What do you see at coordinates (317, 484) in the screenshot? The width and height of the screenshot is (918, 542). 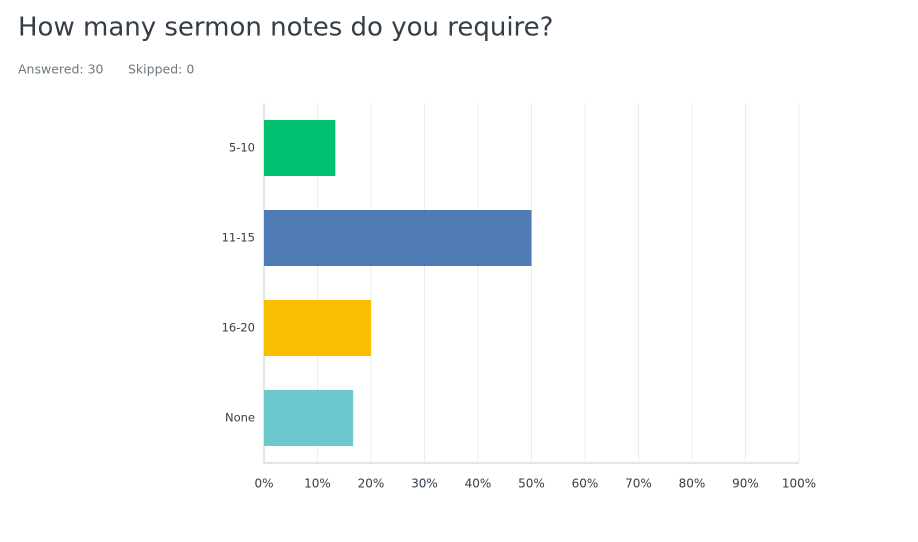 I see `x-tick-label: 10%` at bounding box center [317, 484].